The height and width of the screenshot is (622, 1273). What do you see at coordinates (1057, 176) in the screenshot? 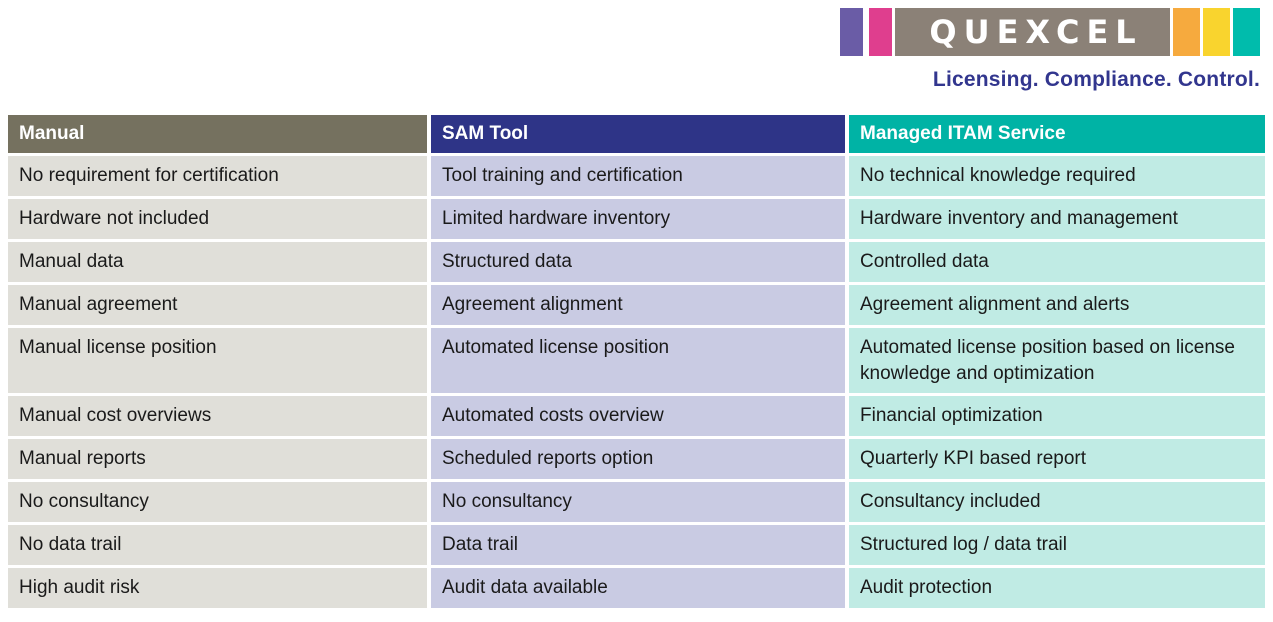
I see `table-cell: No technical knowledge required` at bounding box center [1057, 176].